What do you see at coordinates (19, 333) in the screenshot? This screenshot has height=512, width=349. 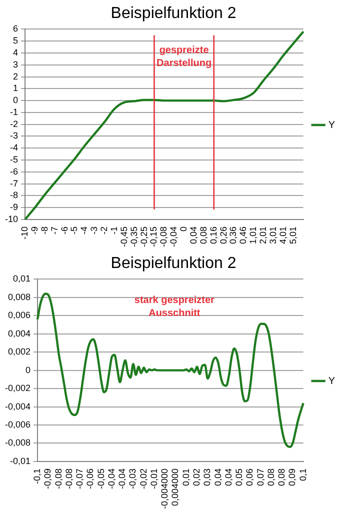 I see `y-tick-label: 0,004` at bounding box center [19, 333].